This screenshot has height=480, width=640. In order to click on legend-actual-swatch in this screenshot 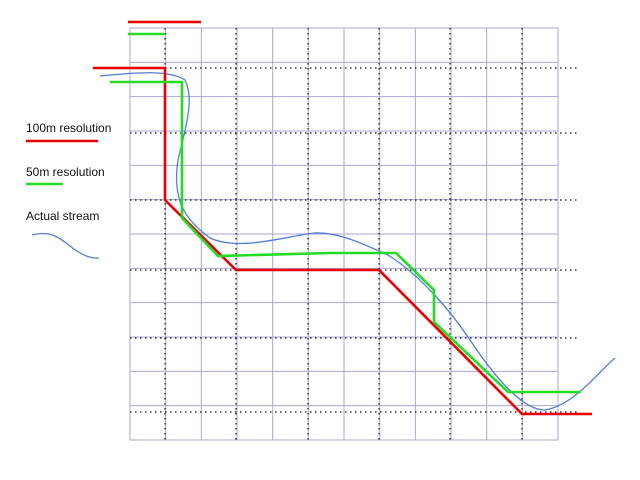, I will do `click(65, 245)`.